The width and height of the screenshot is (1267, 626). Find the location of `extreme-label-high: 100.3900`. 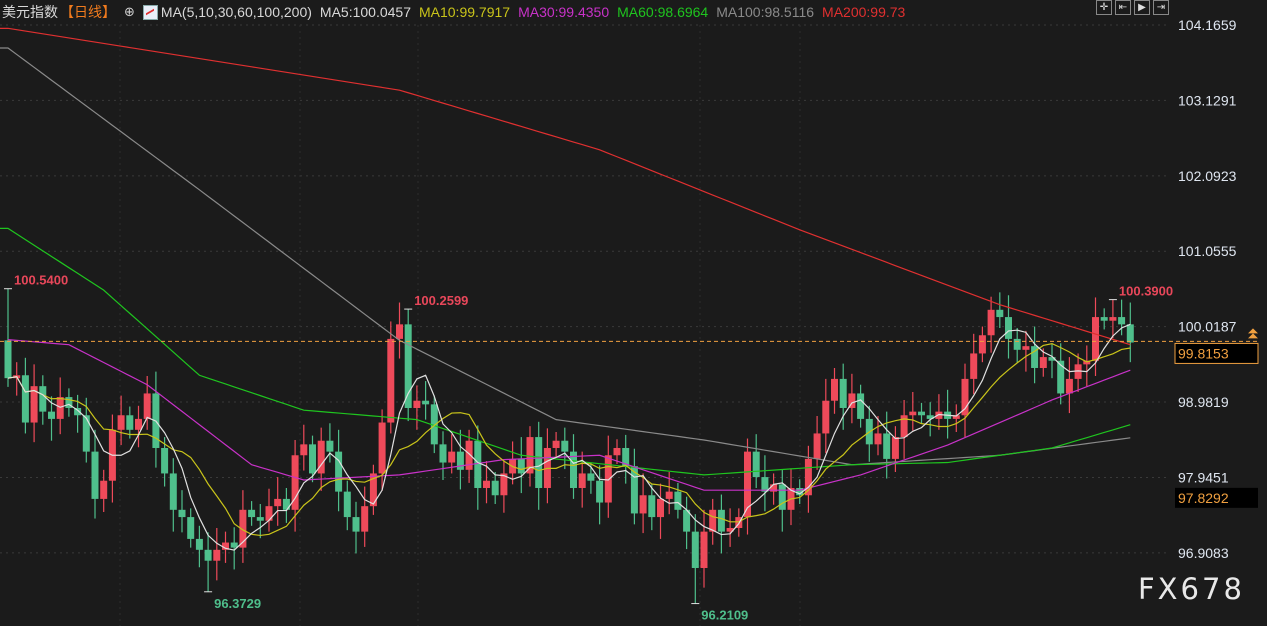

extreme-label-high: 100.3900 is located at coordinates (1146, 291).